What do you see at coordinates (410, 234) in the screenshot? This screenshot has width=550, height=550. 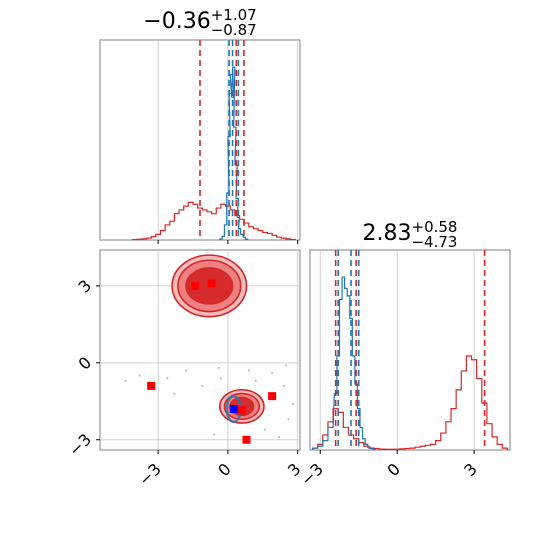 I see `marginal-y-title: 2.83+0.58 −4.73` at bounding box center [410, 234].